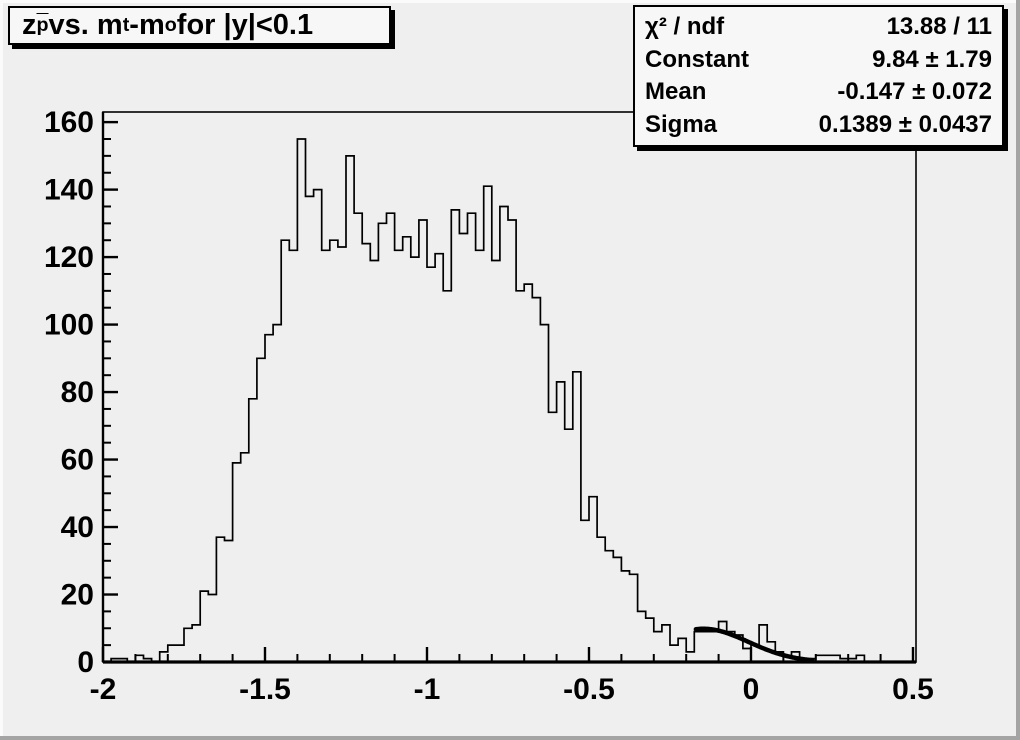 The image size is (1020, 740). I want to click on title-segment: p, so click(42, 25).